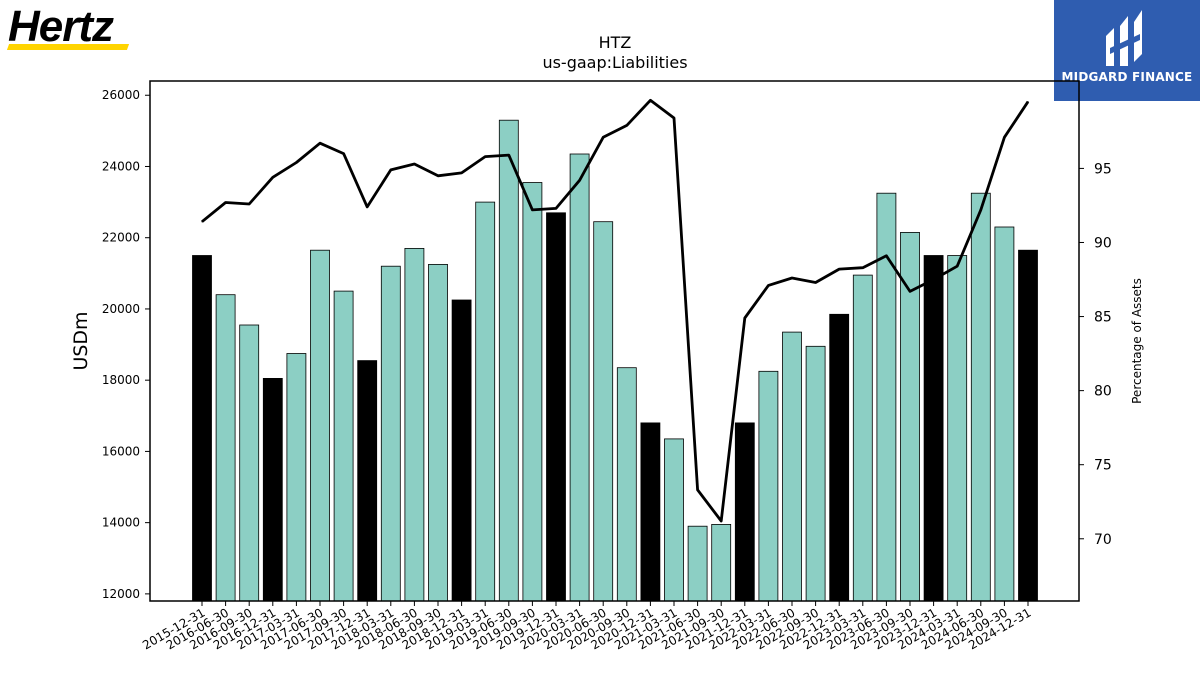 The height and width of the screenshot is (675, 1200). Describe the element at coordinates (1103, 318) in the screenshot. I see `y2-tick-label: 85` at that location.